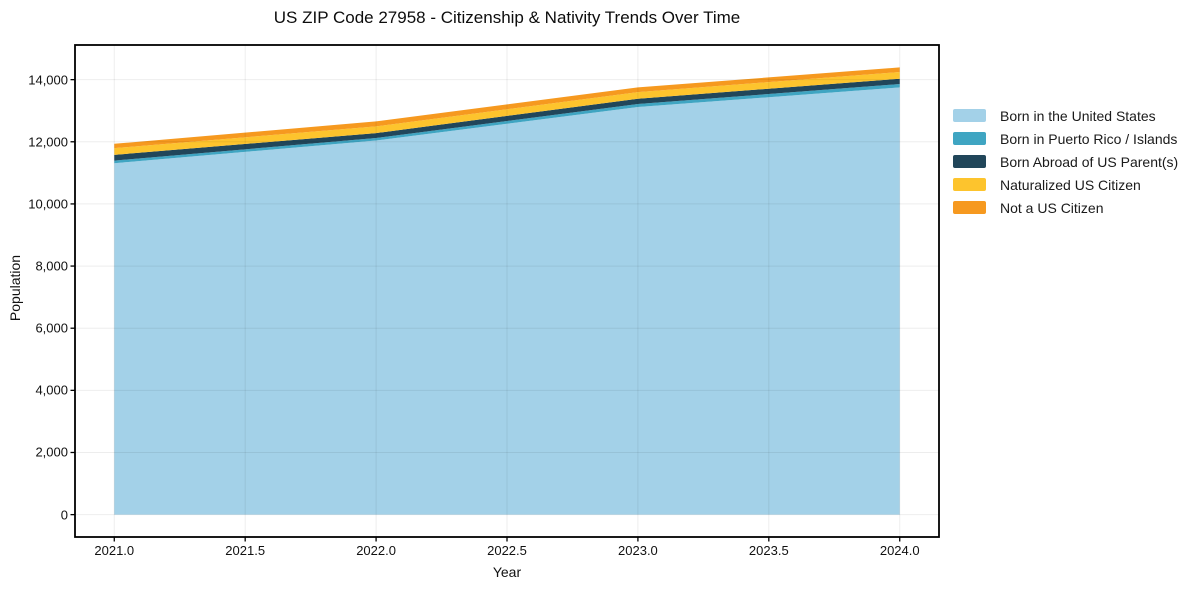 This screenshot has height=590, width=1189. Describe the element at coordinates (51, 390) in the screenshot. I see `y-tick-label: 4,000` at that location.